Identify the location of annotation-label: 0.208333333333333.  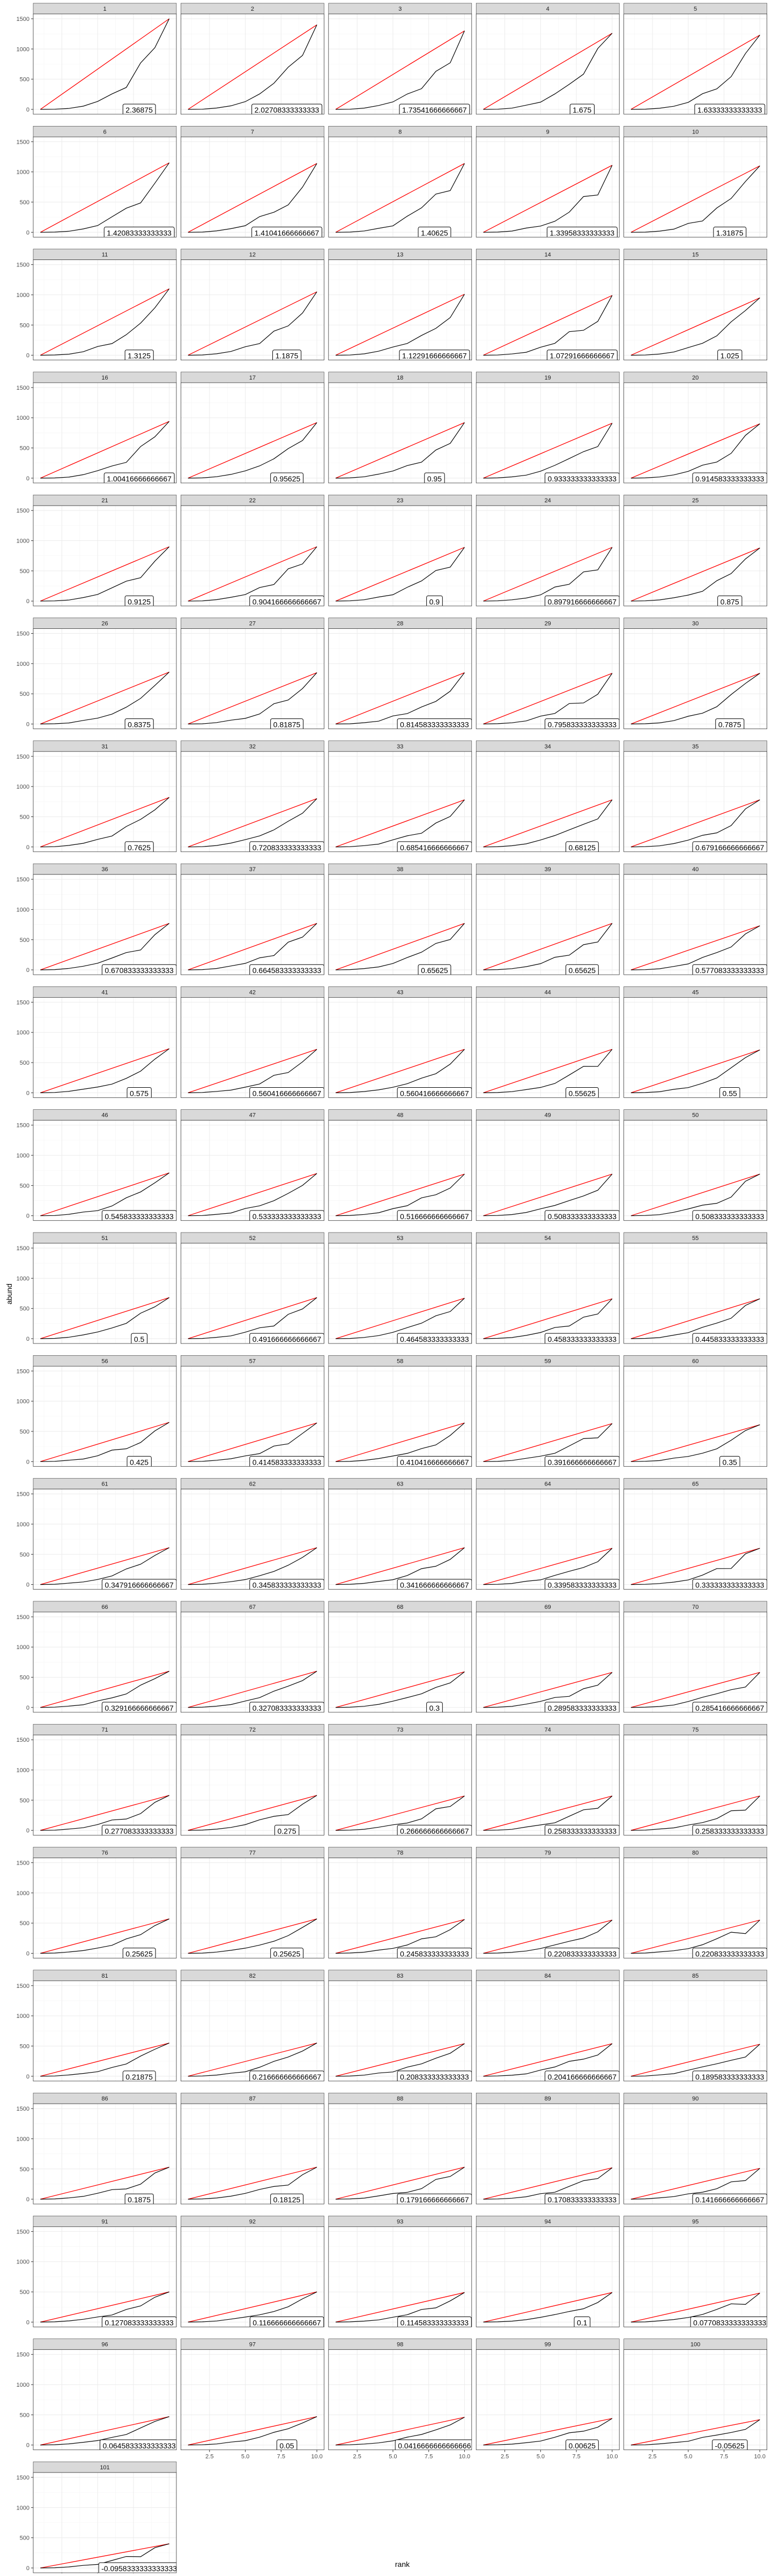
(434, 2077).